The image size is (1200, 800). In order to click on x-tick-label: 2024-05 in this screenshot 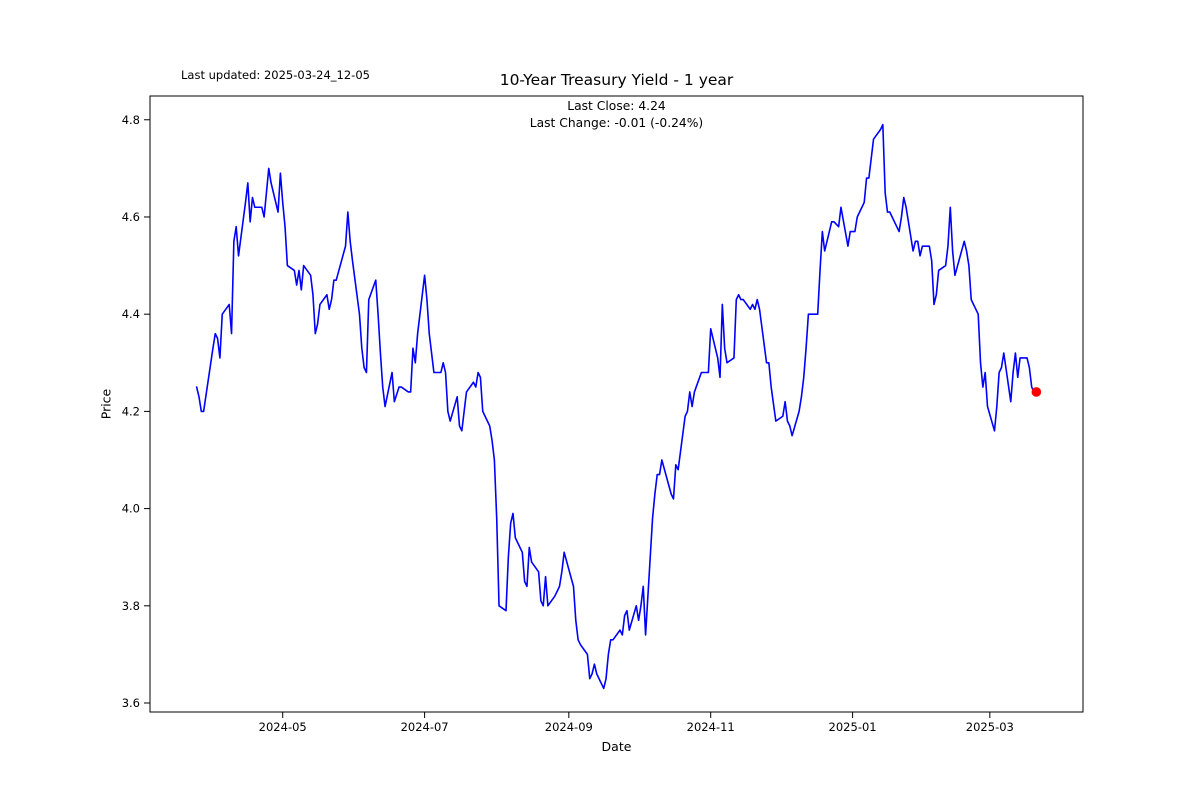, I will do `click(283, 727)`.